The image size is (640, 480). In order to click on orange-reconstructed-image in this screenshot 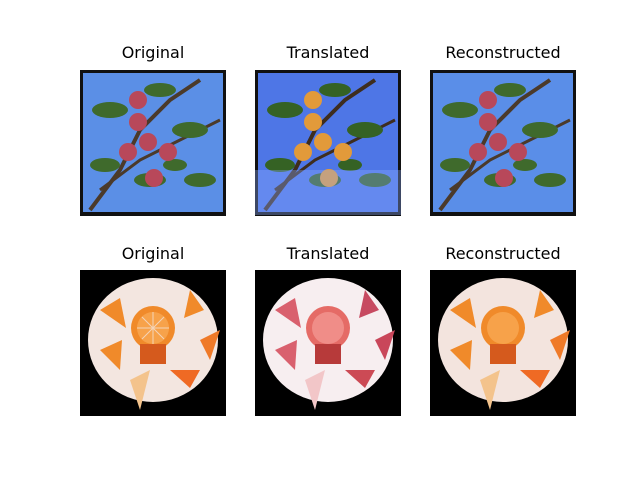, I will do `click(503, 343)`.